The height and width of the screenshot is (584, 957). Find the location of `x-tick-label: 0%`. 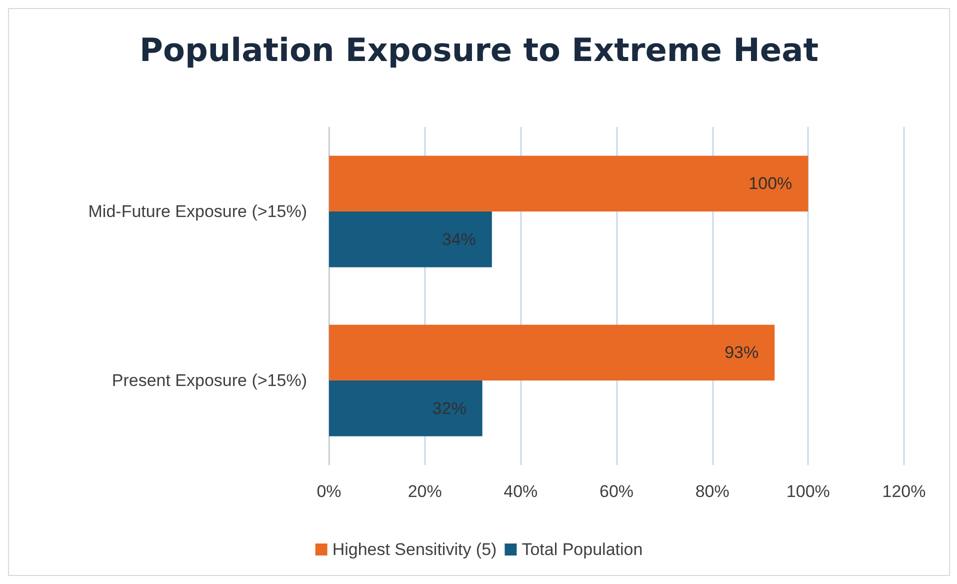

x-tick-label: 0% is located at coordinates (329, 491).